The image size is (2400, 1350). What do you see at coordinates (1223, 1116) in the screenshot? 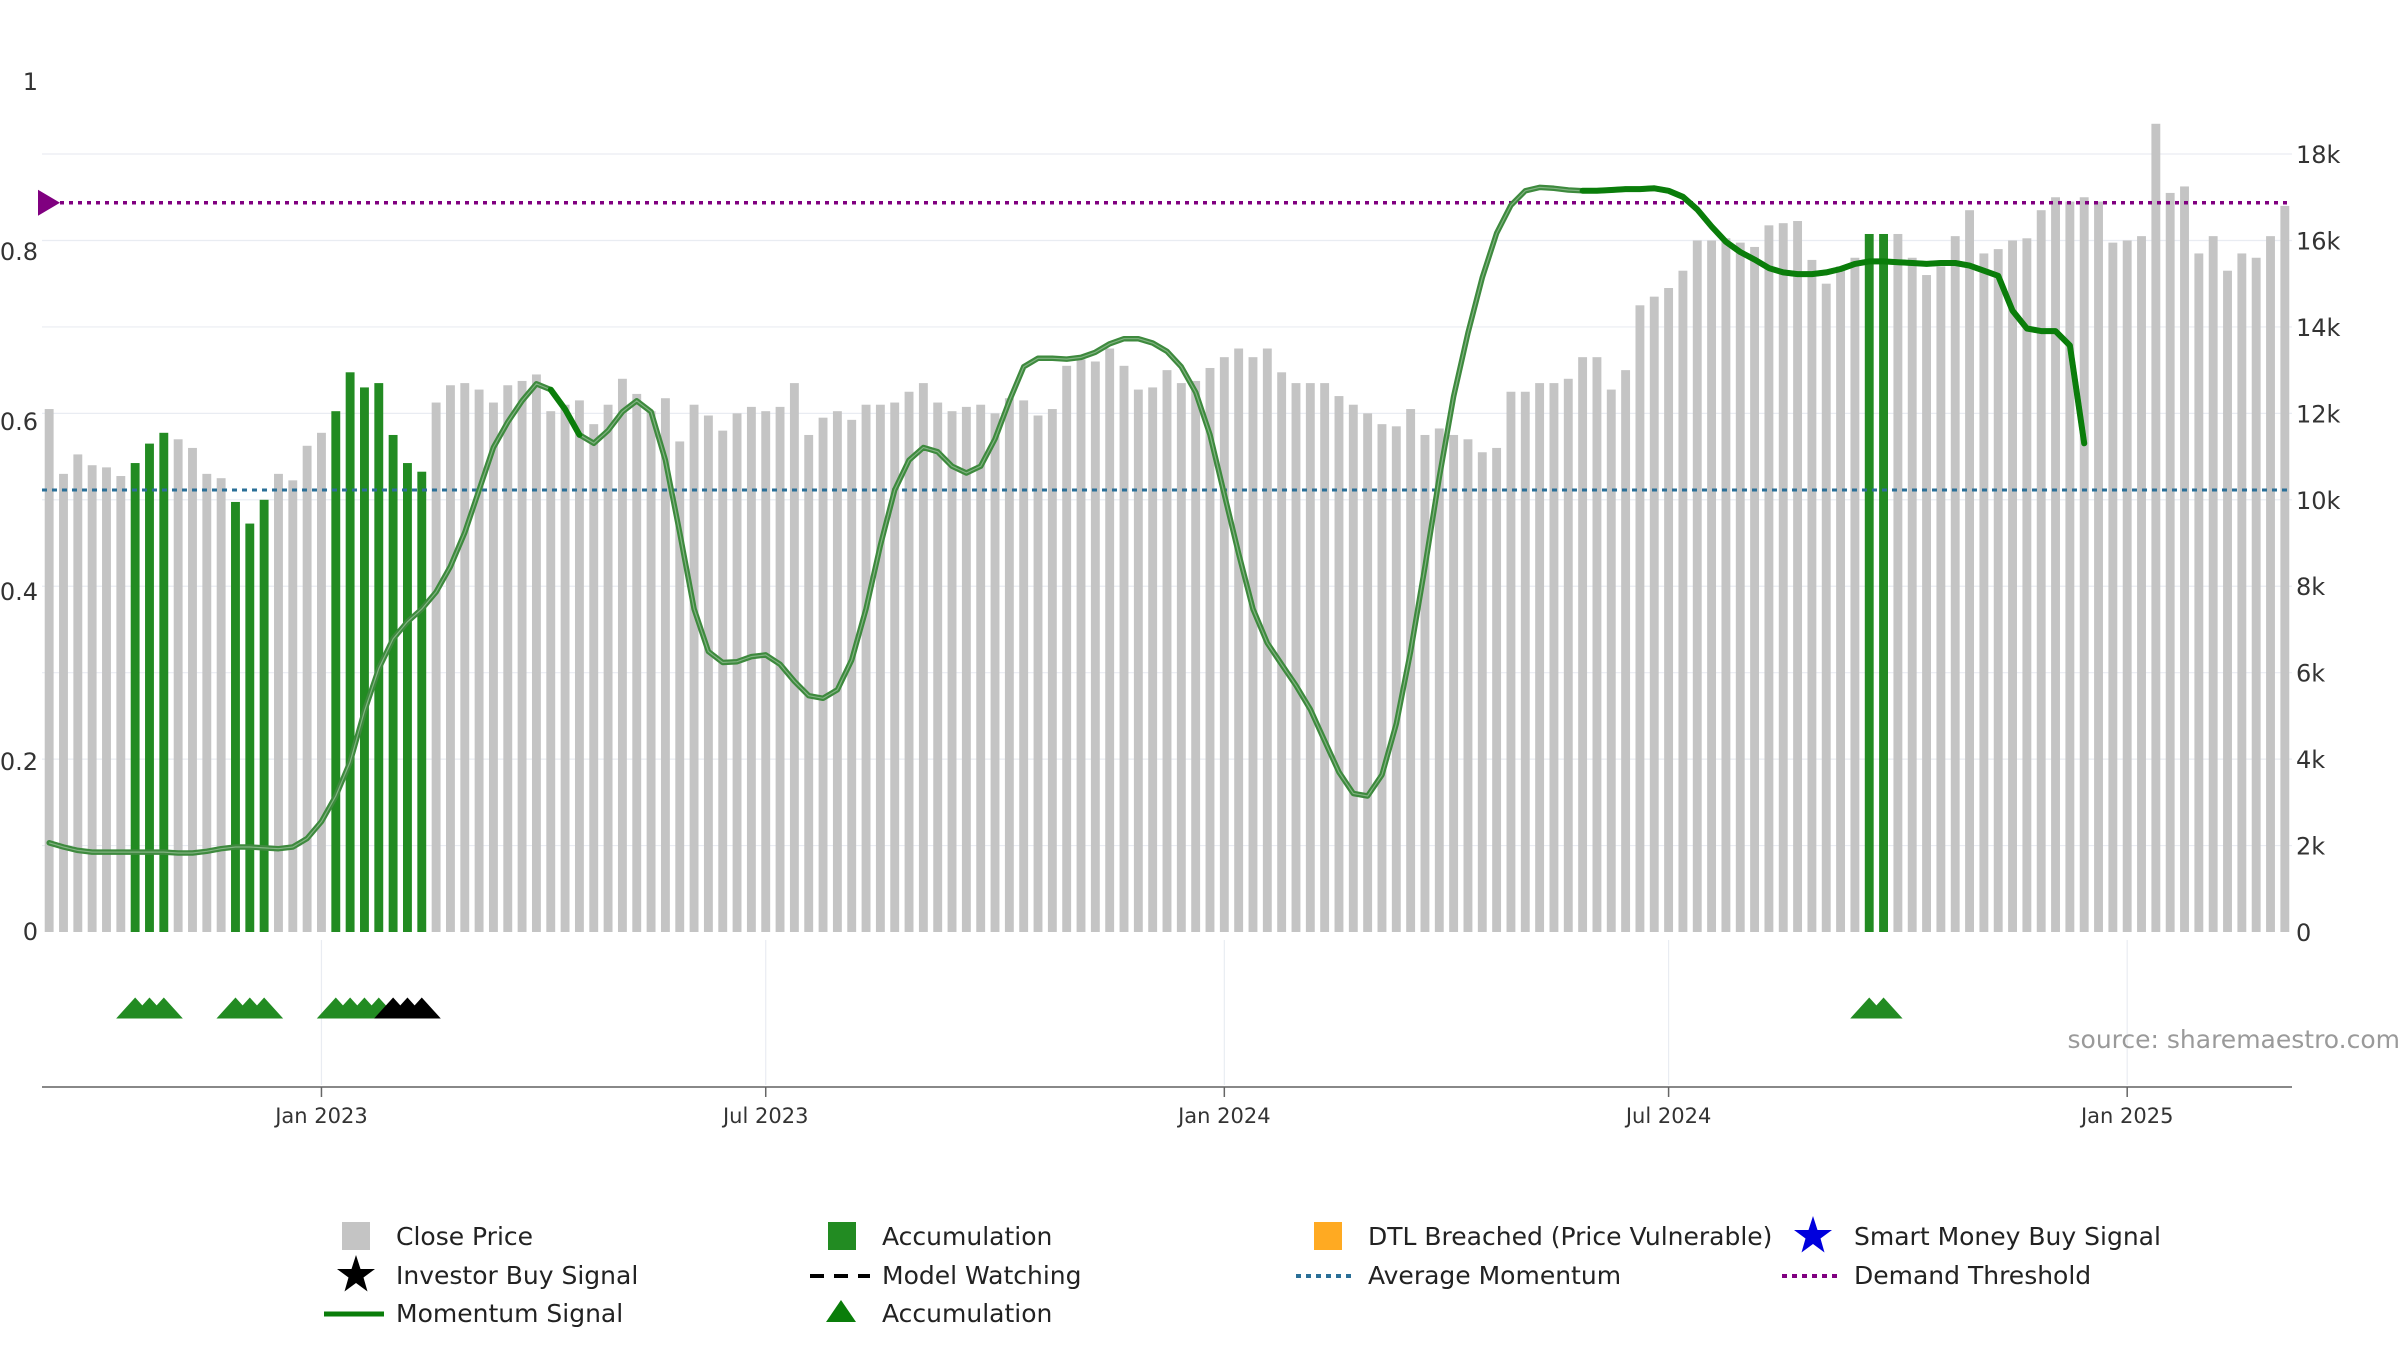
I see `x-tick-label-2: Jan 2024` at bounding box center [1223, 1116].